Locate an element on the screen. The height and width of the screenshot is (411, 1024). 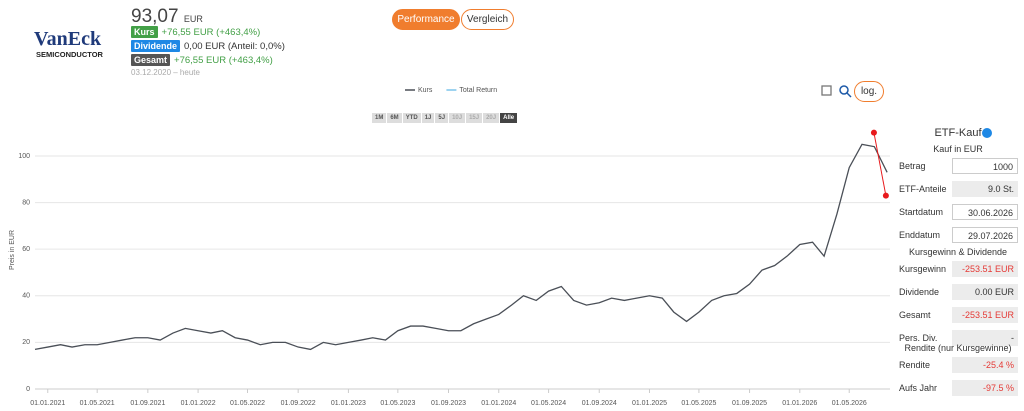
x-tick-label: 01.09.2021 is located at coordinates (147, 403).